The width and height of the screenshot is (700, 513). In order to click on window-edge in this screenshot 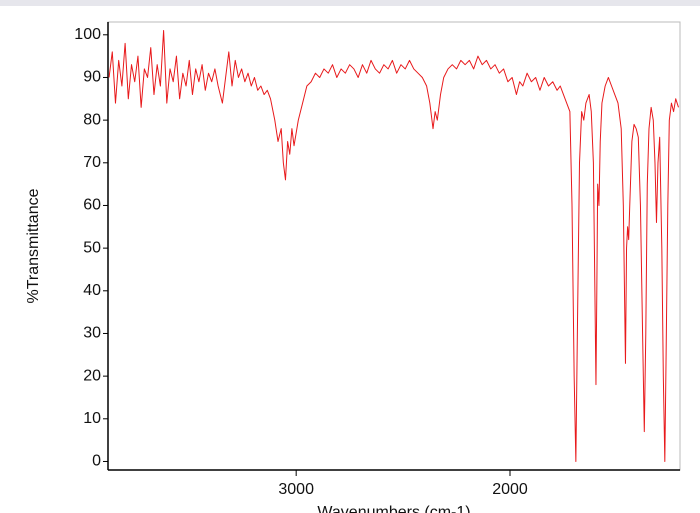, I will do `click(350, 3)`.